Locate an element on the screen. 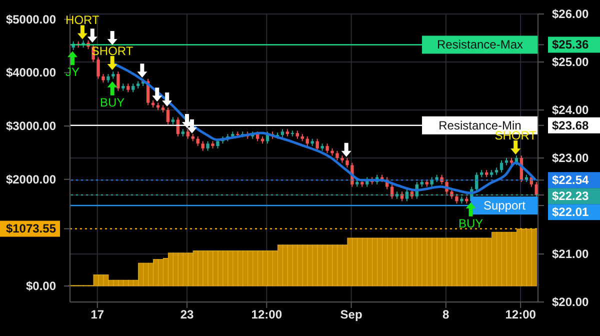 The image size is (600, 336). y2-tick-label: $24.00 is located at coordinates (571, 110).